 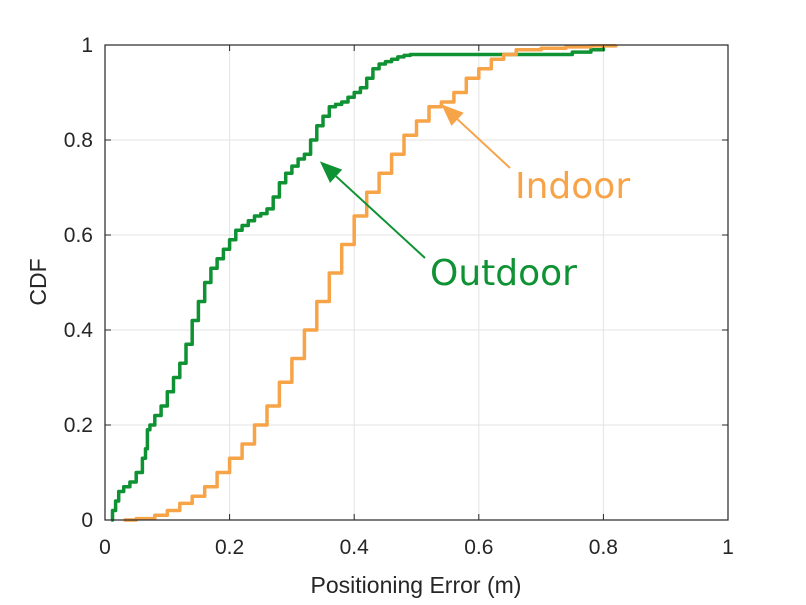 What do you see at coordinates (79, 330) in the screenshot?
I see `y-tick-label: 0.4` at bounding box center [79, 330].